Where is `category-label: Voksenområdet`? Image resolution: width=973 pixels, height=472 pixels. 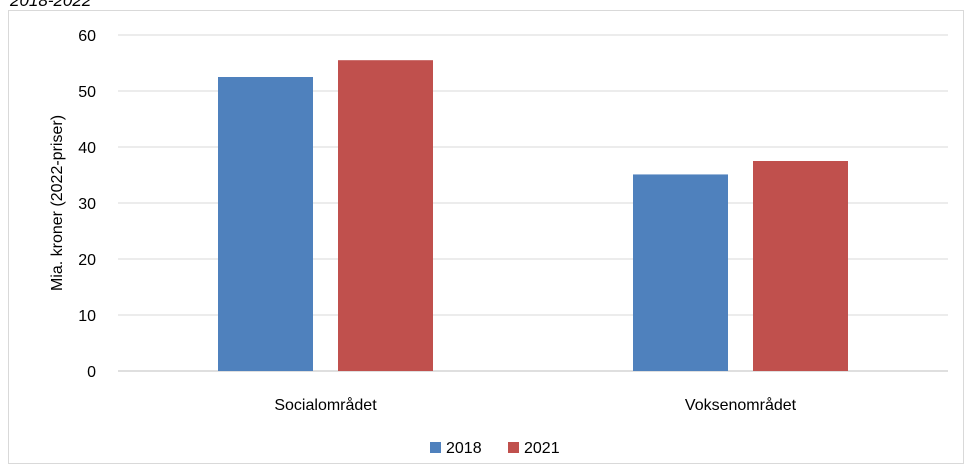 category-label: Voksenområdet is located at coordinates (741, 405).